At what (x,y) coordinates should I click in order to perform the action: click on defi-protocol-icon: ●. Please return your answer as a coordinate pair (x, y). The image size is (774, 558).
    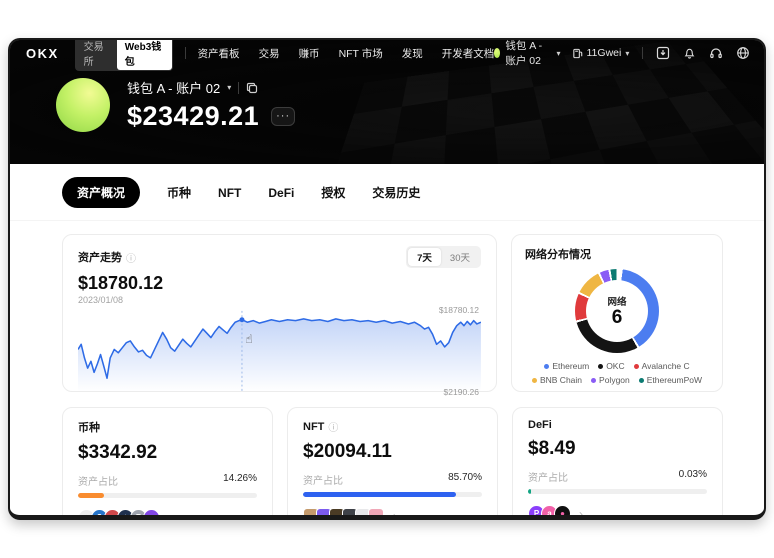
    Looking at the image, I should click on (562, 510).